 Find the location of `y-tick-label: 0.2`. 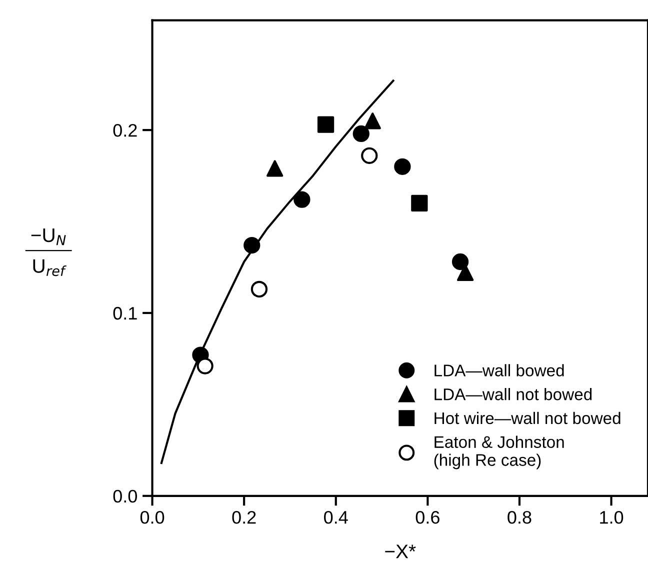

y-tick-label: 0.2 is located at coordinates (125, 130).